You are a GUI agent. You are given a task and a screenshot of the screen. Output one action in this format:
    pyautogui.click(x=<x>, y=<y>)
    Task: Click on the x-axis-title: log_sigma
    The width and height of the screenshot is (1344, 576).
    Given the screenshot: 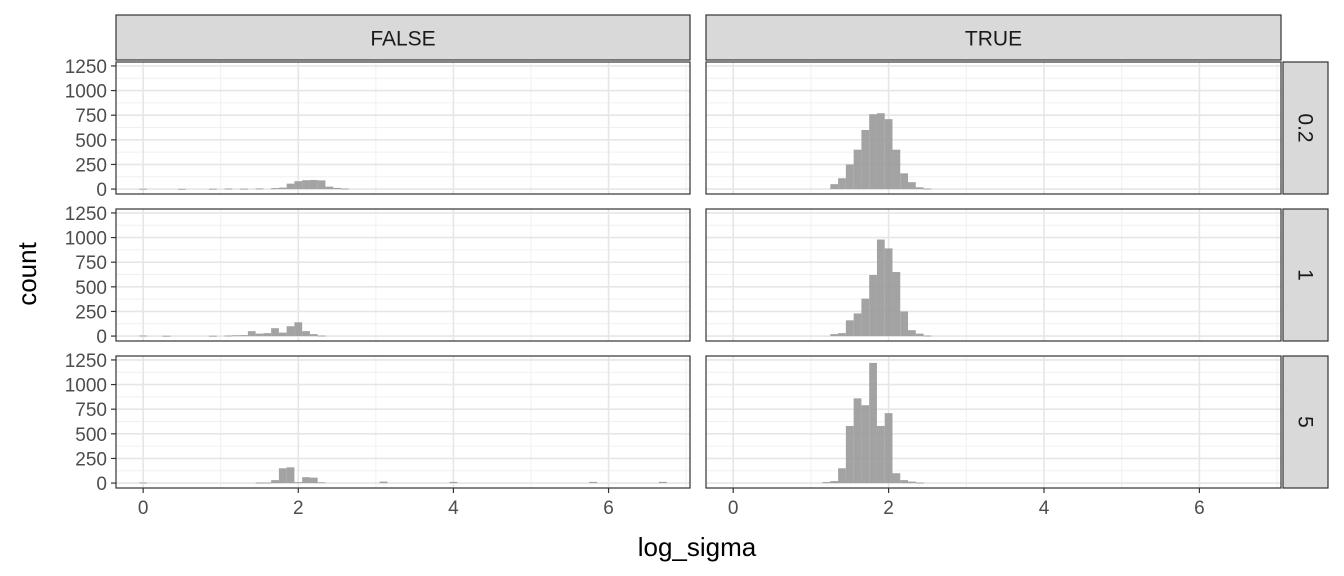 What is the action you would take?
    pyautogui.click(x=697, y=547)
    